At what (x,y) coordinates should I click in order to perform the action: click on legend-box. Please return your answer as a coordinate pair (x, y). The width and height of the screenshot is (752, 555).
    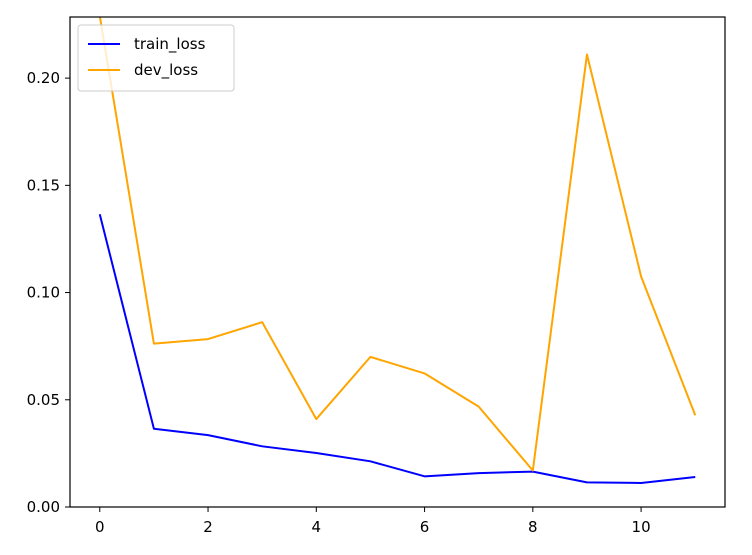
    Looking at the image, I should click on (156, 58).